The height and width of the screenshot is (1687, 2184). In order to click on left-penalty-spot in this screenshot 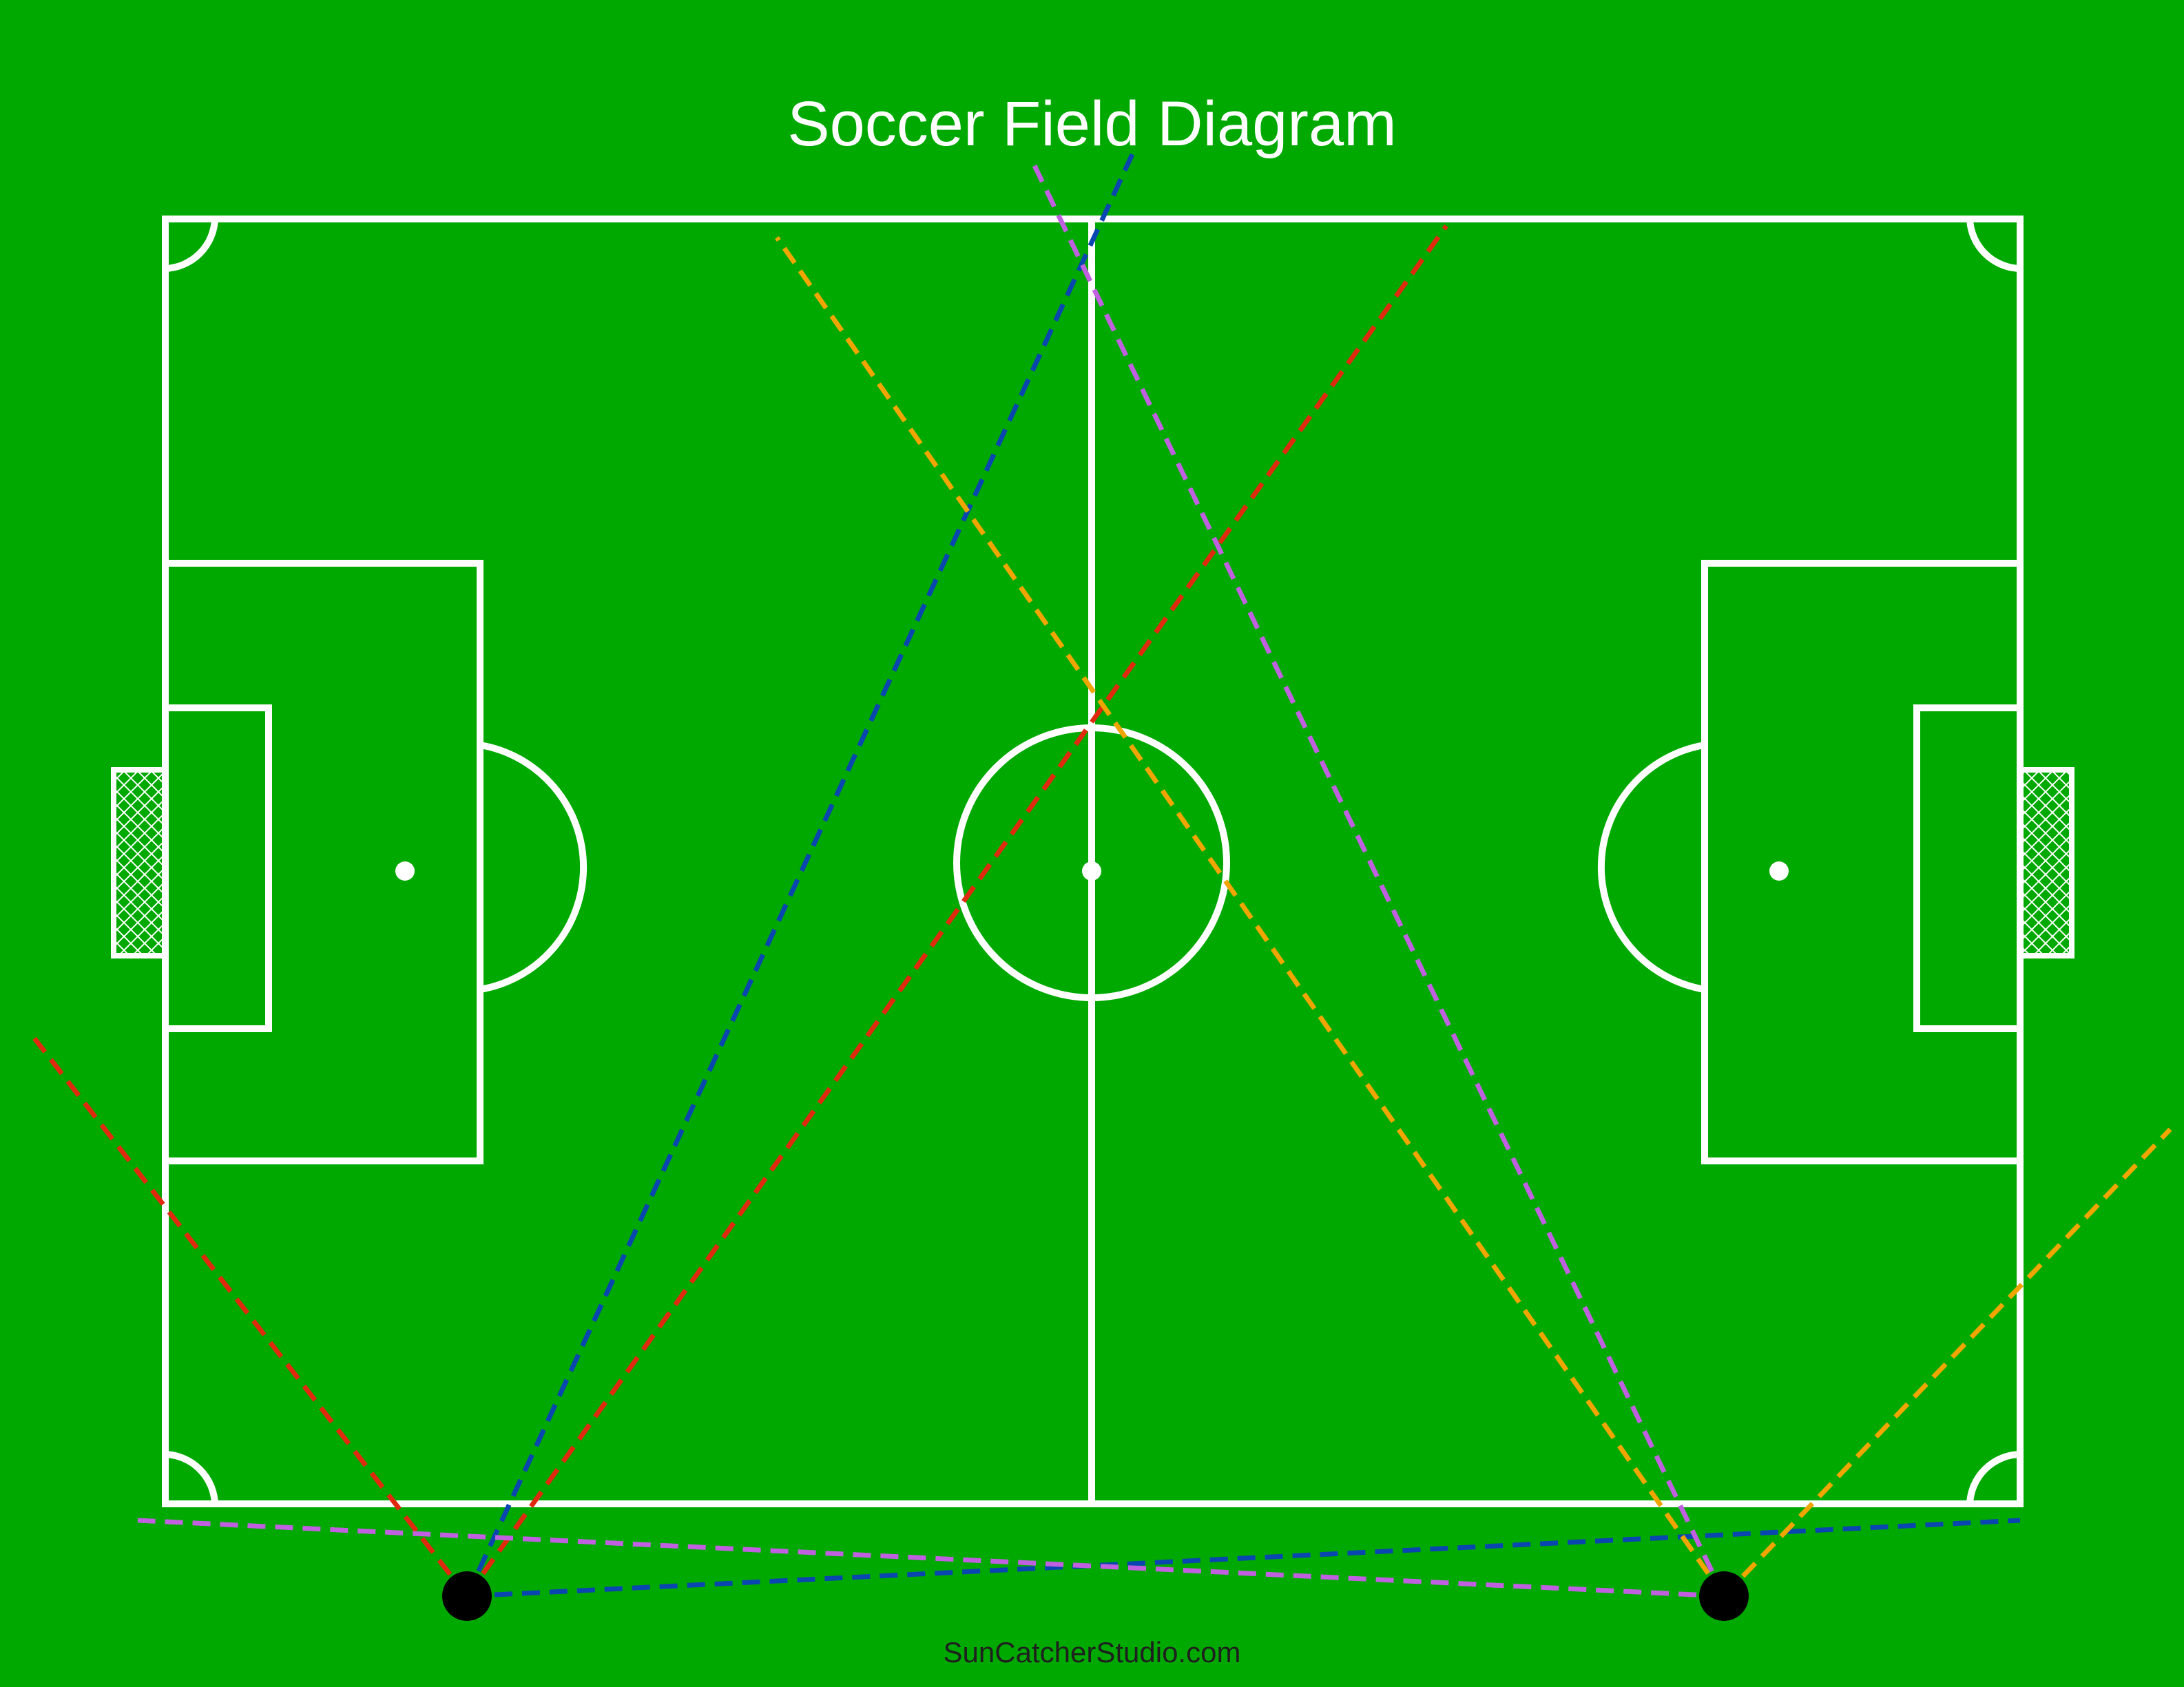, I will do `click(405, 871)`.